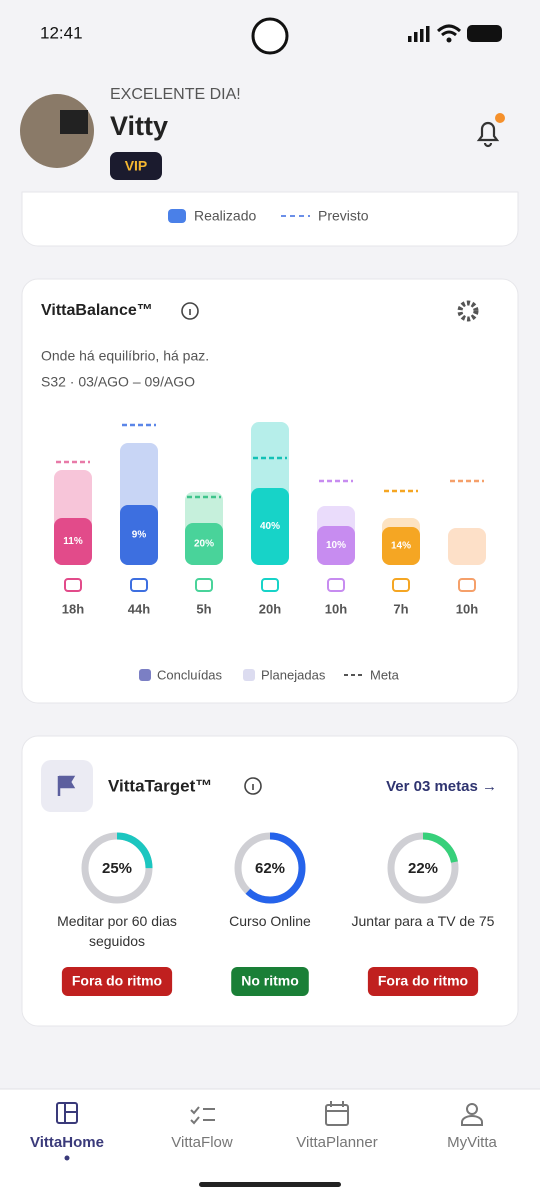  I want to click on home-icon, so click(67, 1113).